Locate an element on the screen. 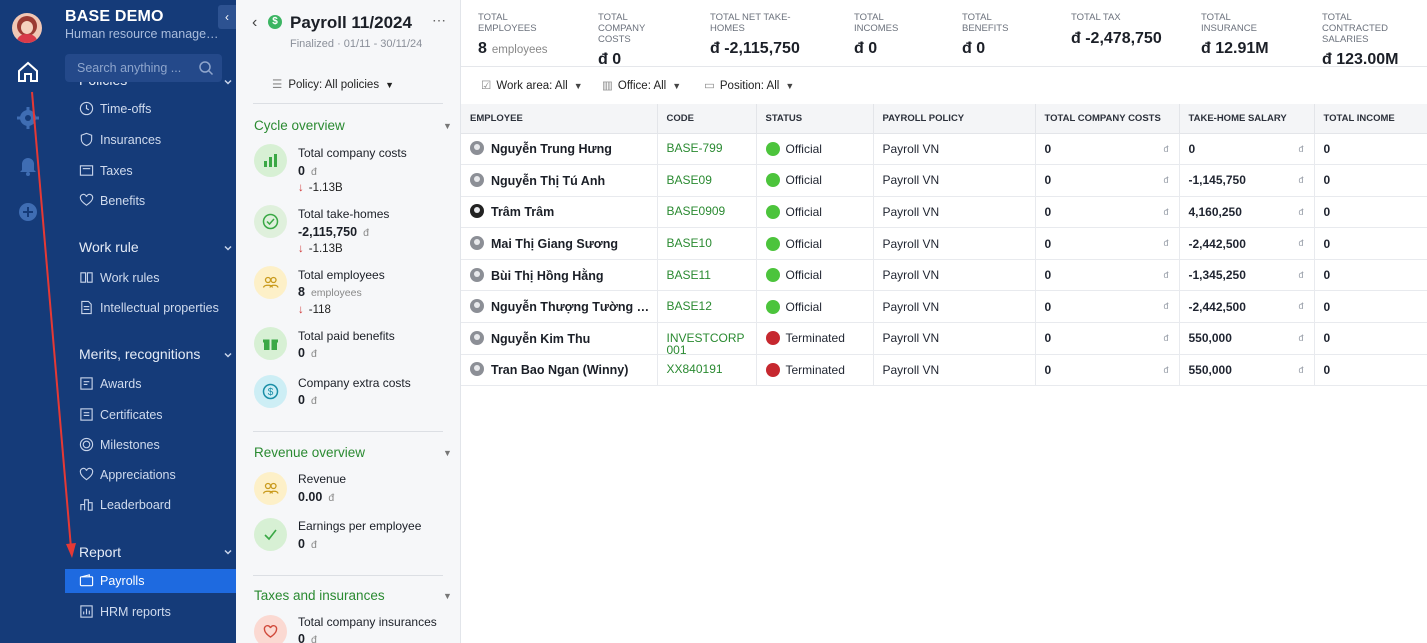  sidebar-item-label: Intellectual properties is located at coordinates (159, 308).